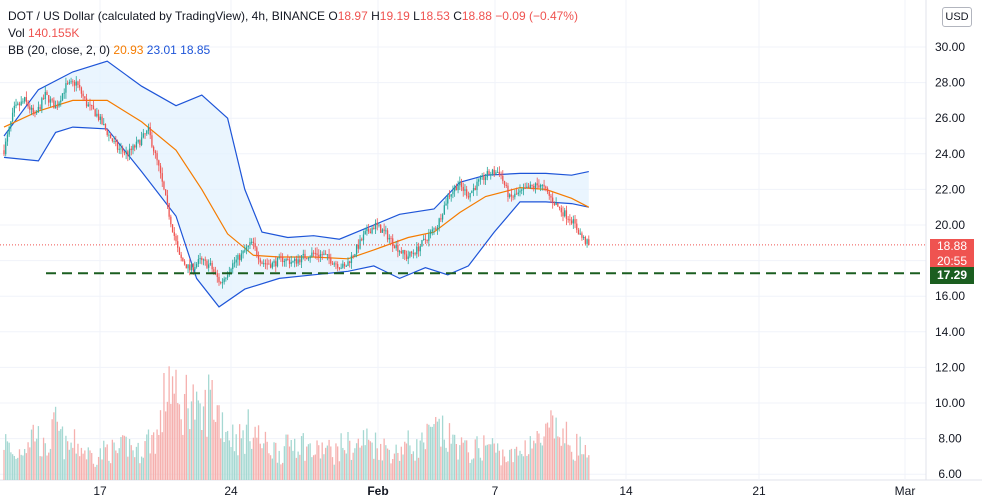  Describe the element at coordinates (16, 33) in the screenshot. I see `volume-label: Vol` at that location.